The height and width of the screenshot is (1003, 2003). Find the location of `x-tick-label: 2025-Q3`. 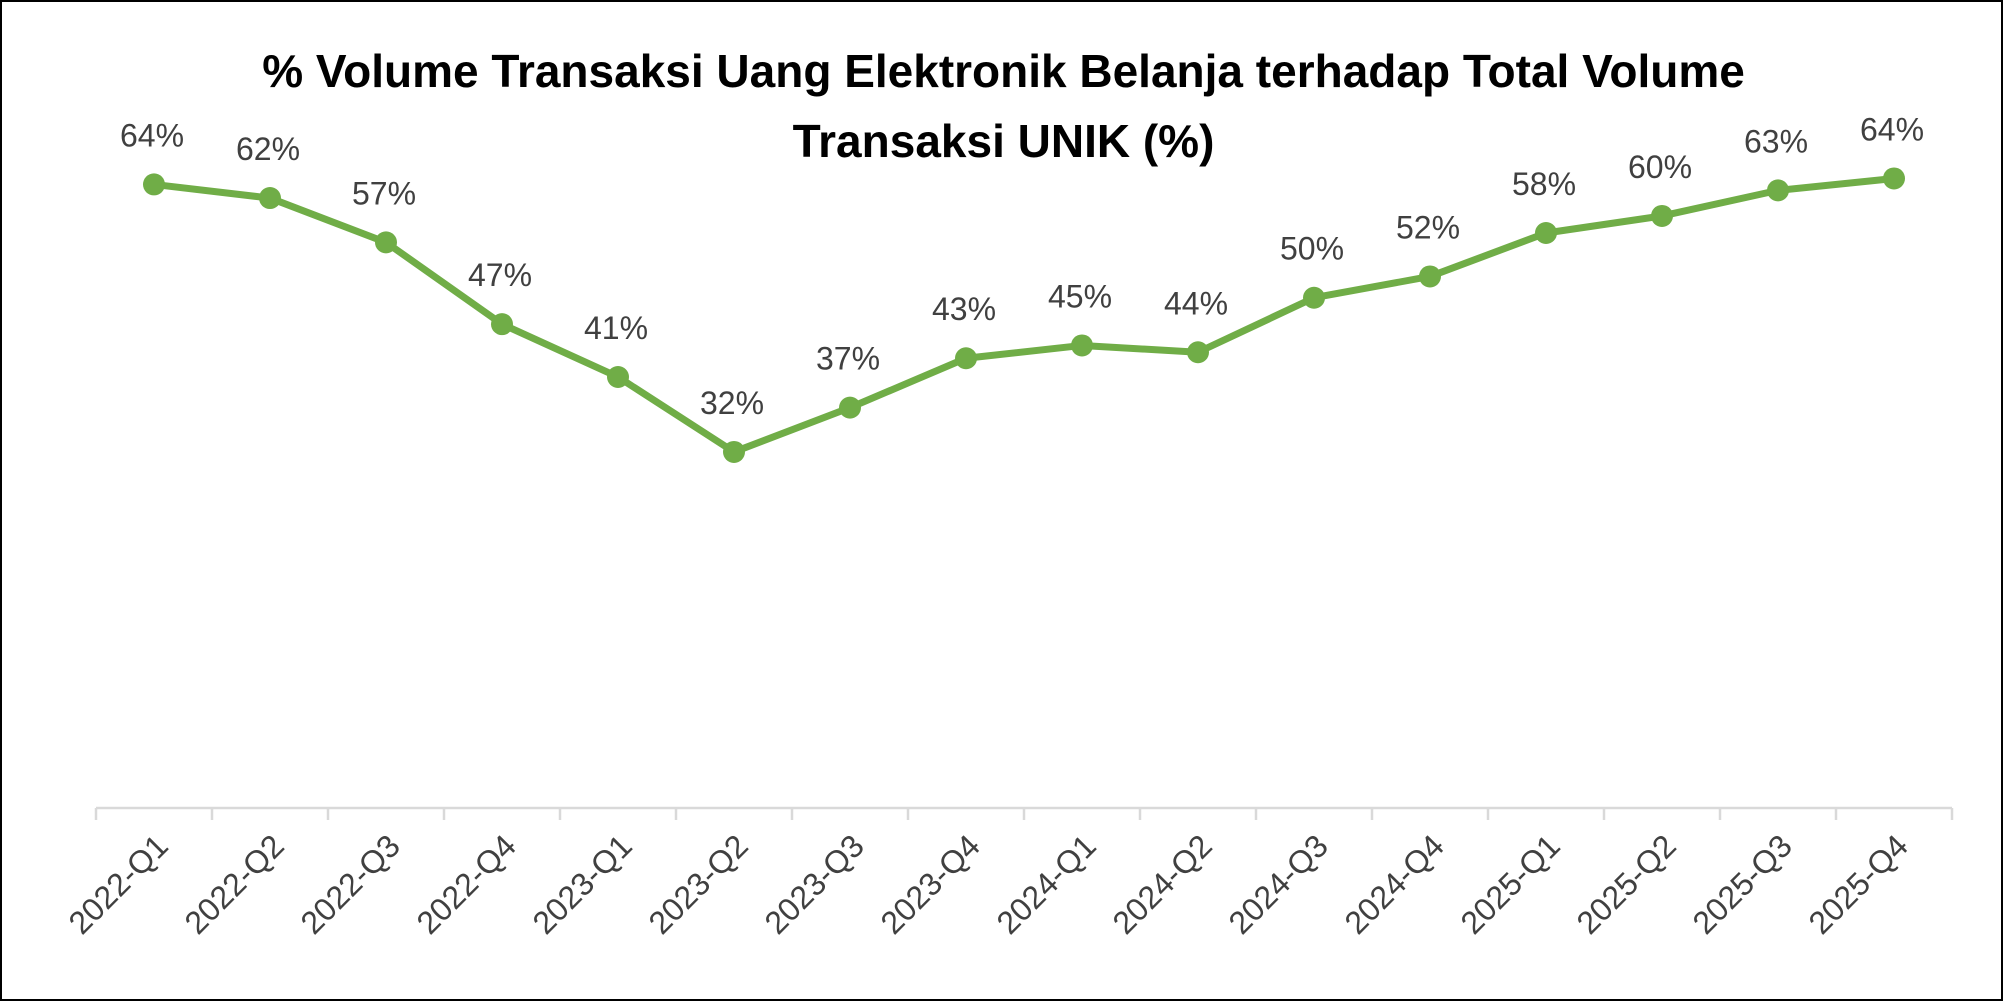

x-tick-label: 2025-Q3 is located at coordinates (1742, 884).